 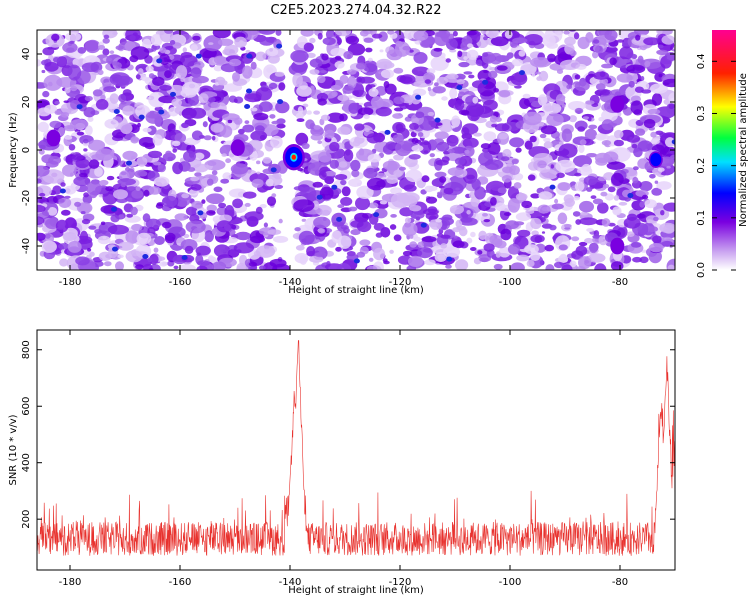 I want to click on colorbar-tick-label: 0.2, so click(x=701, y=166).